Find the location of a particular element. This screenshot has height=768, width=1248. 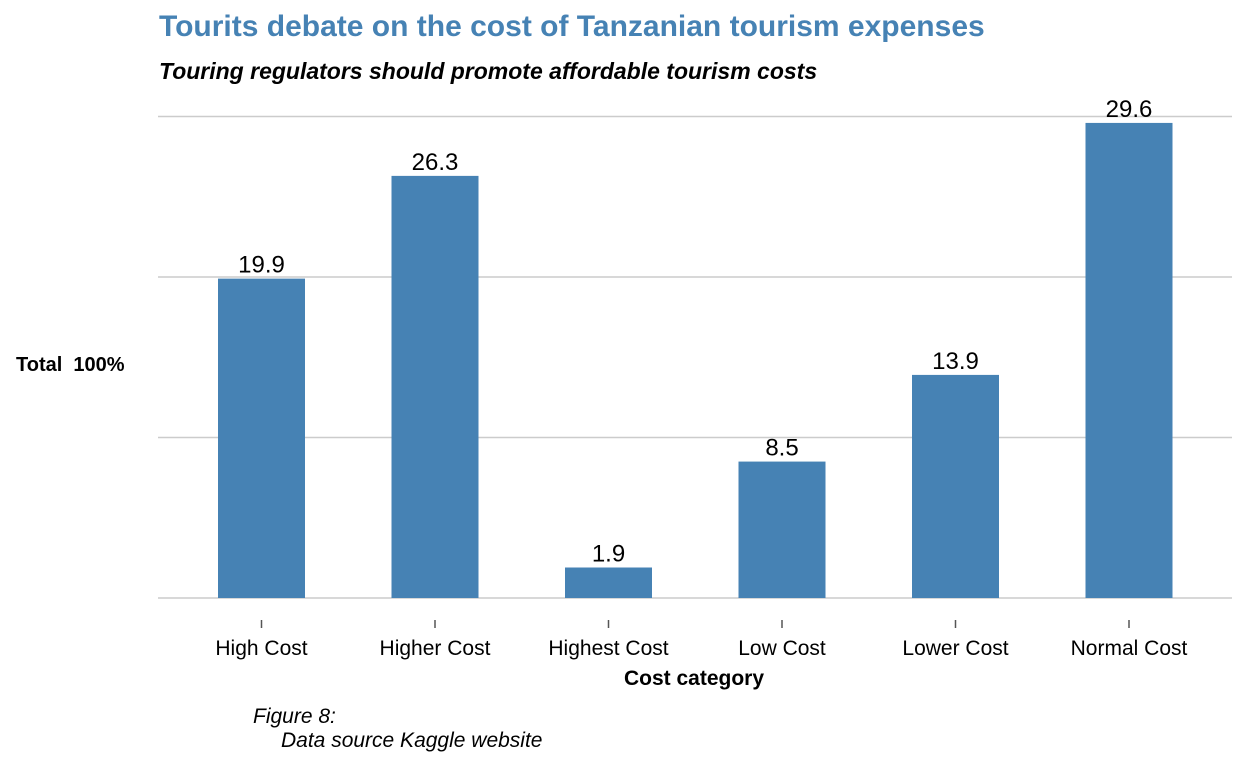

figure-caption: Figure 8: is located at coordinates (294, 716).